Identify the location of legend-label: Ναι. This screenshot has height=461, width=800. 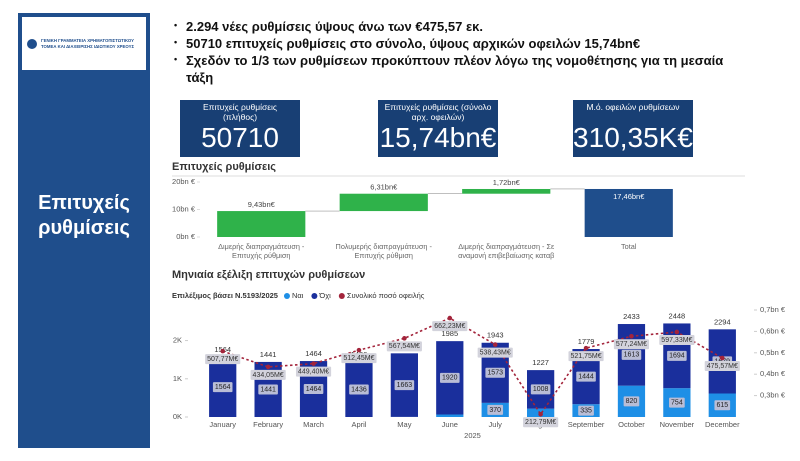
(298, 295).